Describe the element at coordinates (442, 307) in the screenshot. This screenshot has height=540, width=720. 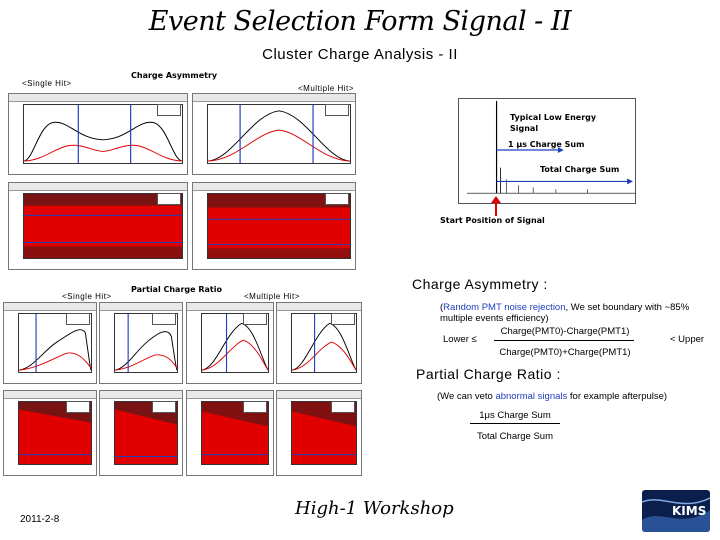
I see `asymmetry-open-paren: (` at that location.